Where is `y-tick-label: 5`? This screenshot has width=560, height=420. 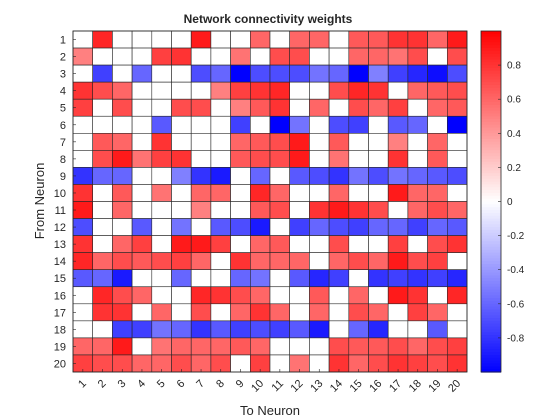
y-tick-label: 5 is located at coordinates (63, 109).